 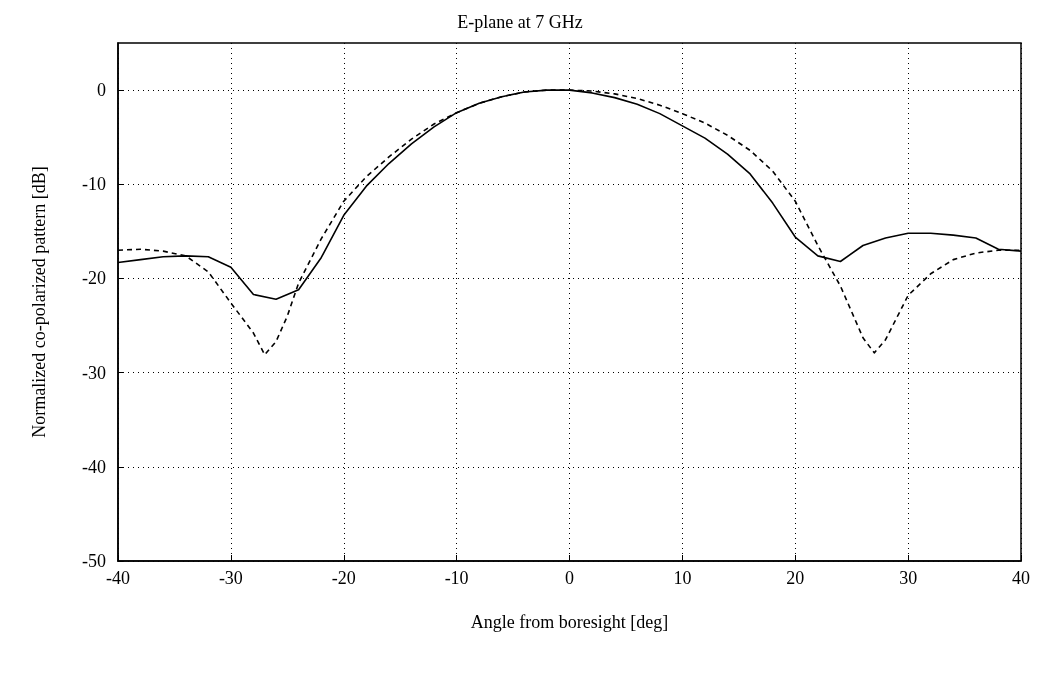 What do you see at coordinates (101, 90) in the screenshot?
I see `y-tick-label: 0` at bounding box center [101, 90].